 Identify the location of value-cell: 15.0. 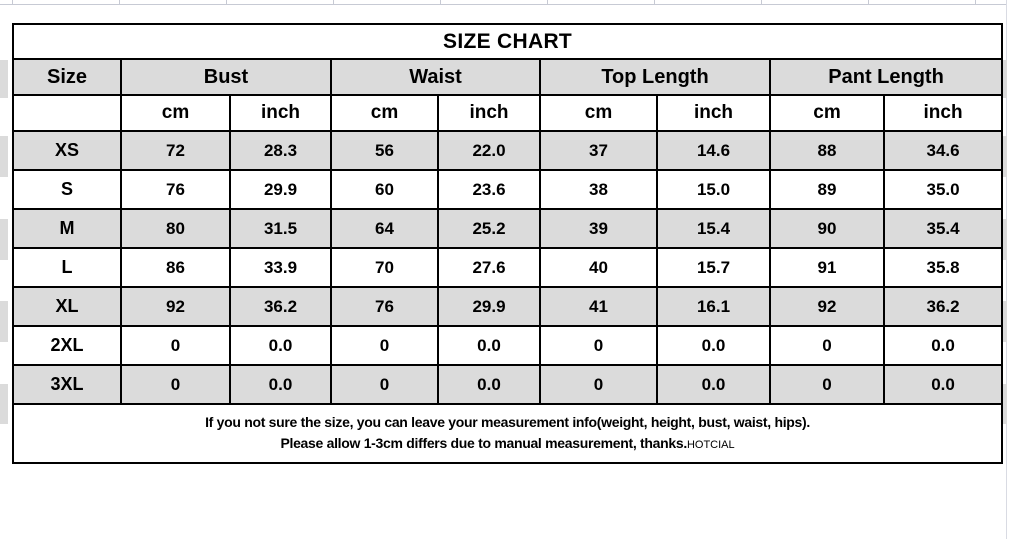
(713, 189).